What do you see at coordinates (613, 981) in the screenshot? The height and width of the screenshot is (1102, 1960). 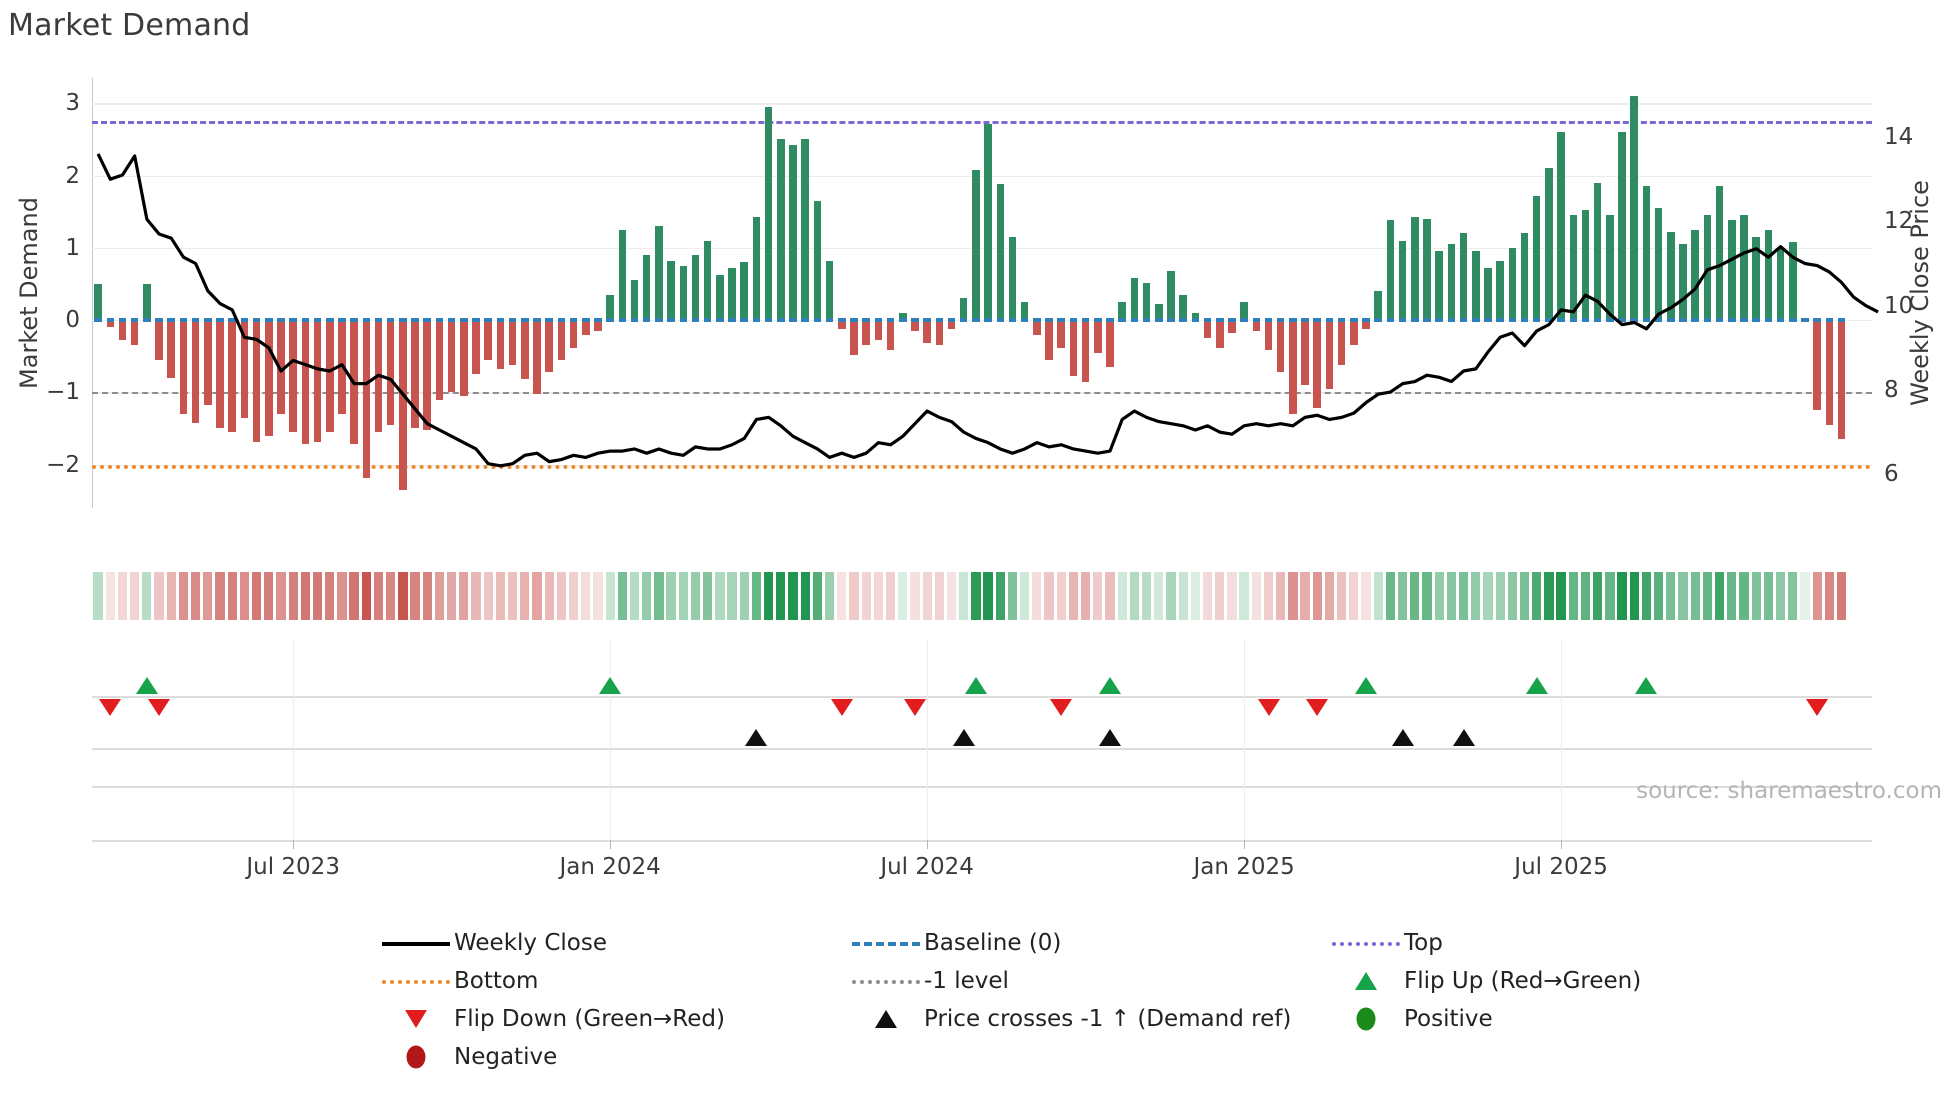 I see `legend-item: Bottom` at bounding box center [613, 981].